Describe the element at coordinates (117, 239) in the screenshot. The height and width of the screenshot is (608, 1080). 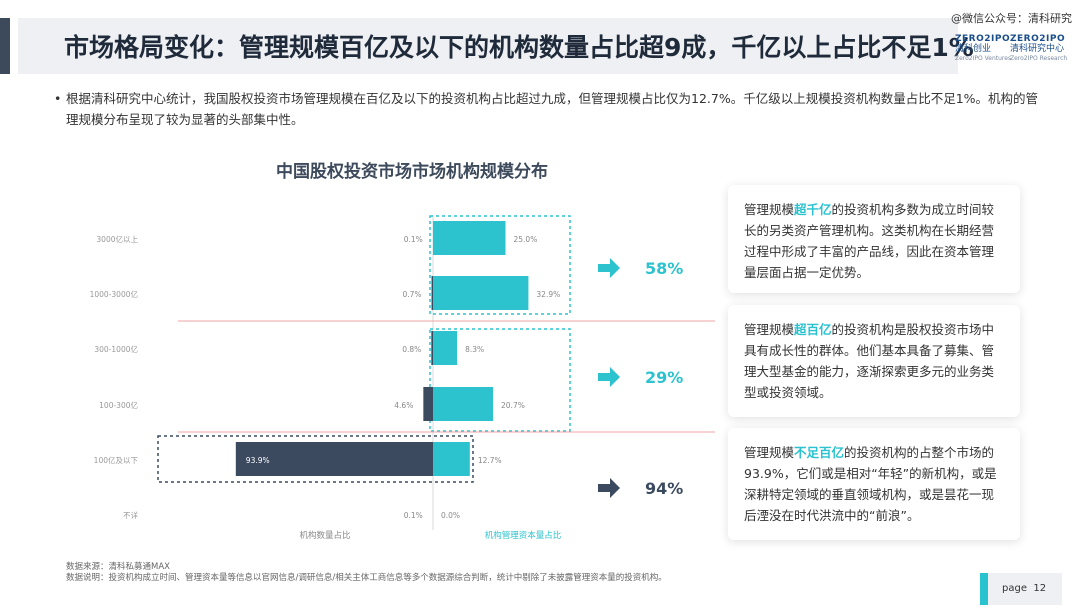
I see `category-label: 3000亿以上` at that location.